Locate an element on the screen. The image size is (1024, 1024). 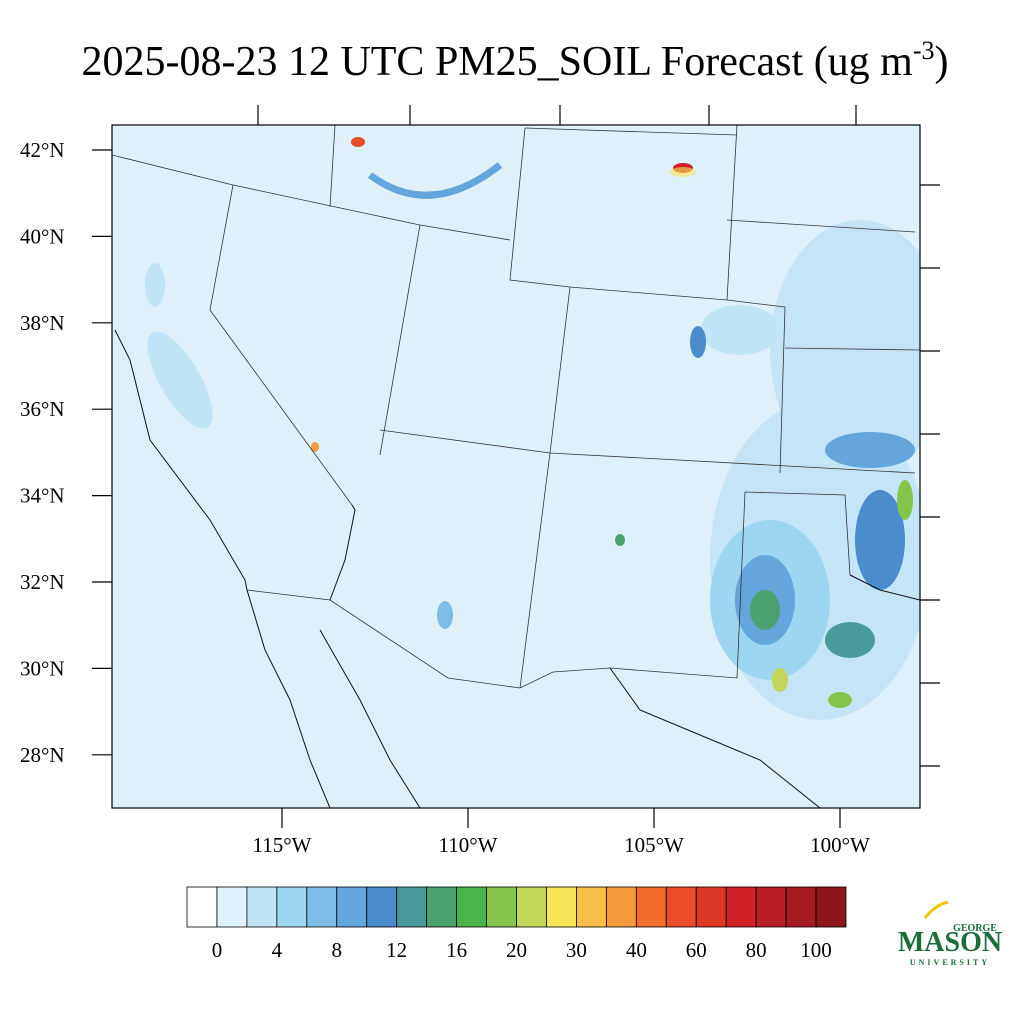
title-superscript: -3 is located at coordinates (924, 50).